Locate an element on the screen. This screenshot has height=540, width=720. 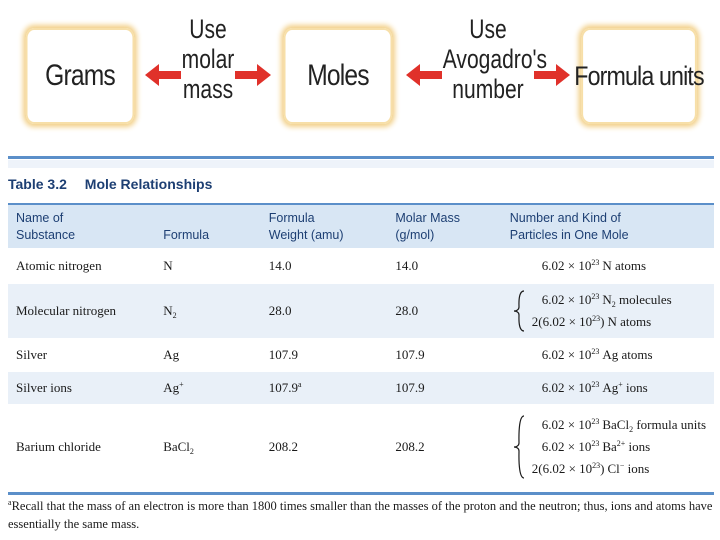
table-caption: Table 3.2 Mole Relationships is located at coordinates (110, 184).